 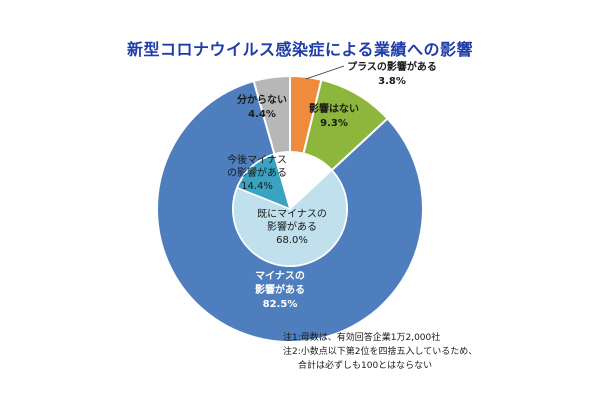 I want to click on note-3: 合計は必ずしも100とはならない, so click(x=365, y=366).